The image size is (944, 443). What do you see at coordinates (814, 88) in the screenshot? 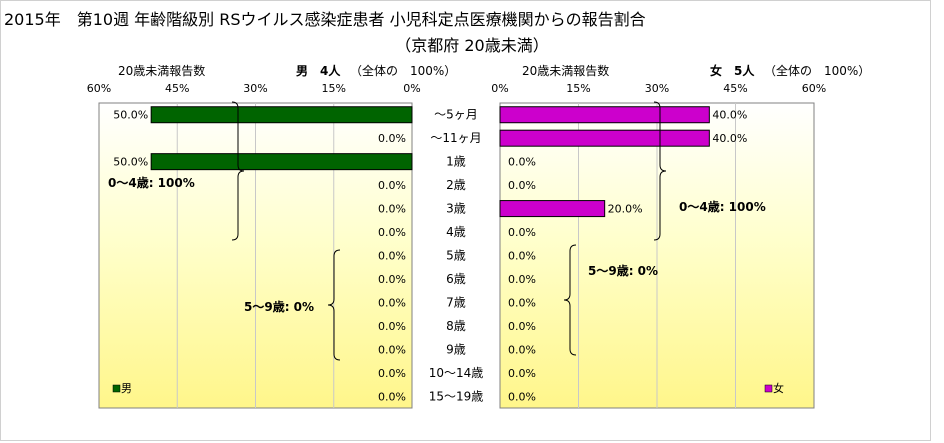
I see `female-x-tick-label: 60%` at bounding box center [814, 88].